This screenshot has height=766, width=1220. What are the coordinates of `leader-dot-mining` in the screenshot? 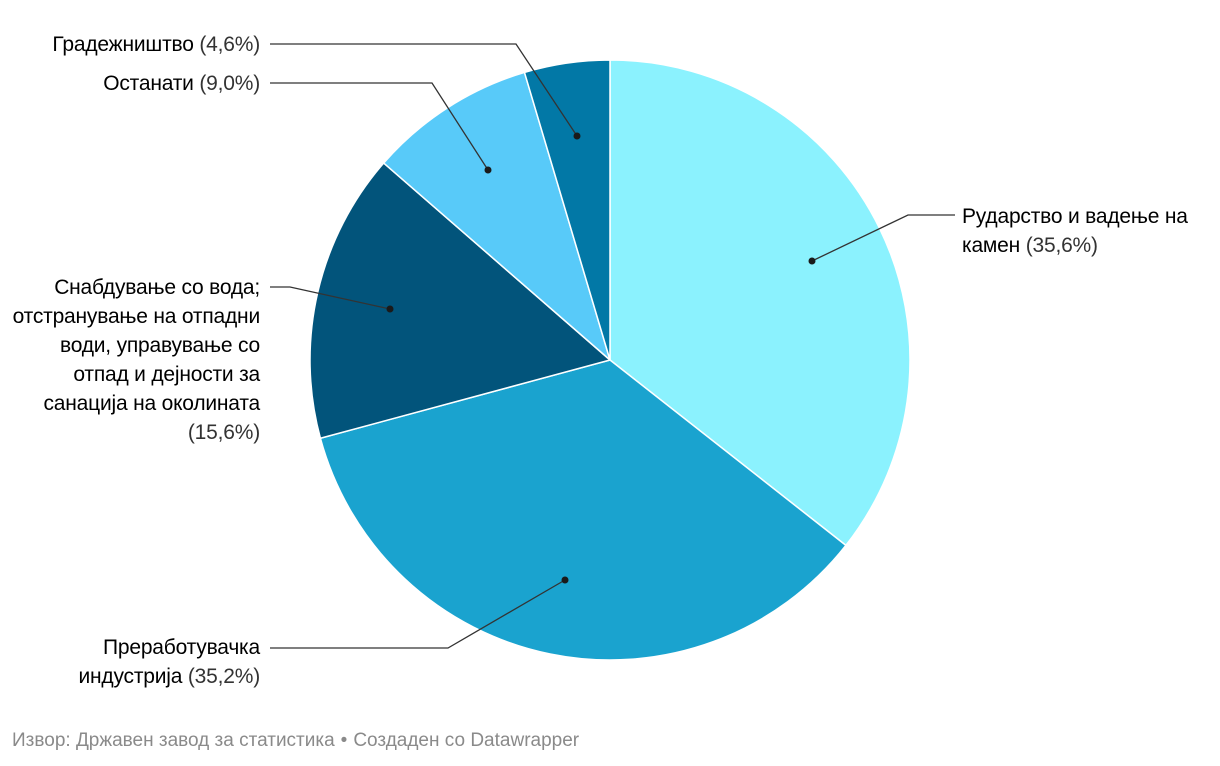 It's located at (812, 261).